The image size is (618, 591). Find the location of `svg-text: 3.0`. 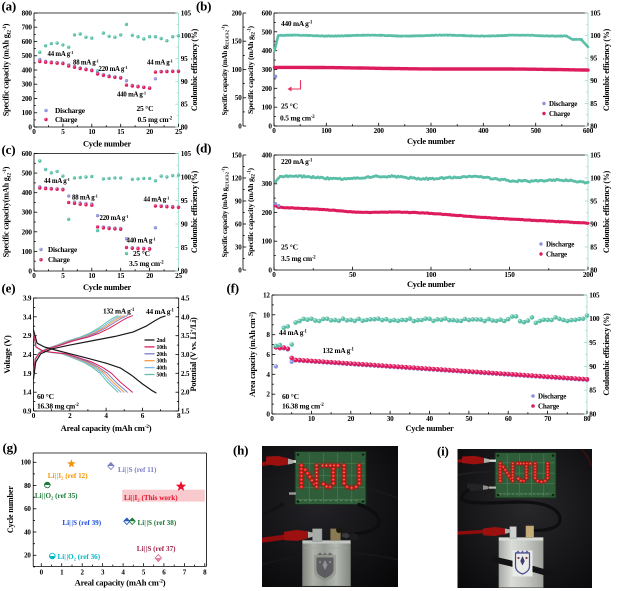

svg-text: 3.0 is located at coordinates (185, 355).